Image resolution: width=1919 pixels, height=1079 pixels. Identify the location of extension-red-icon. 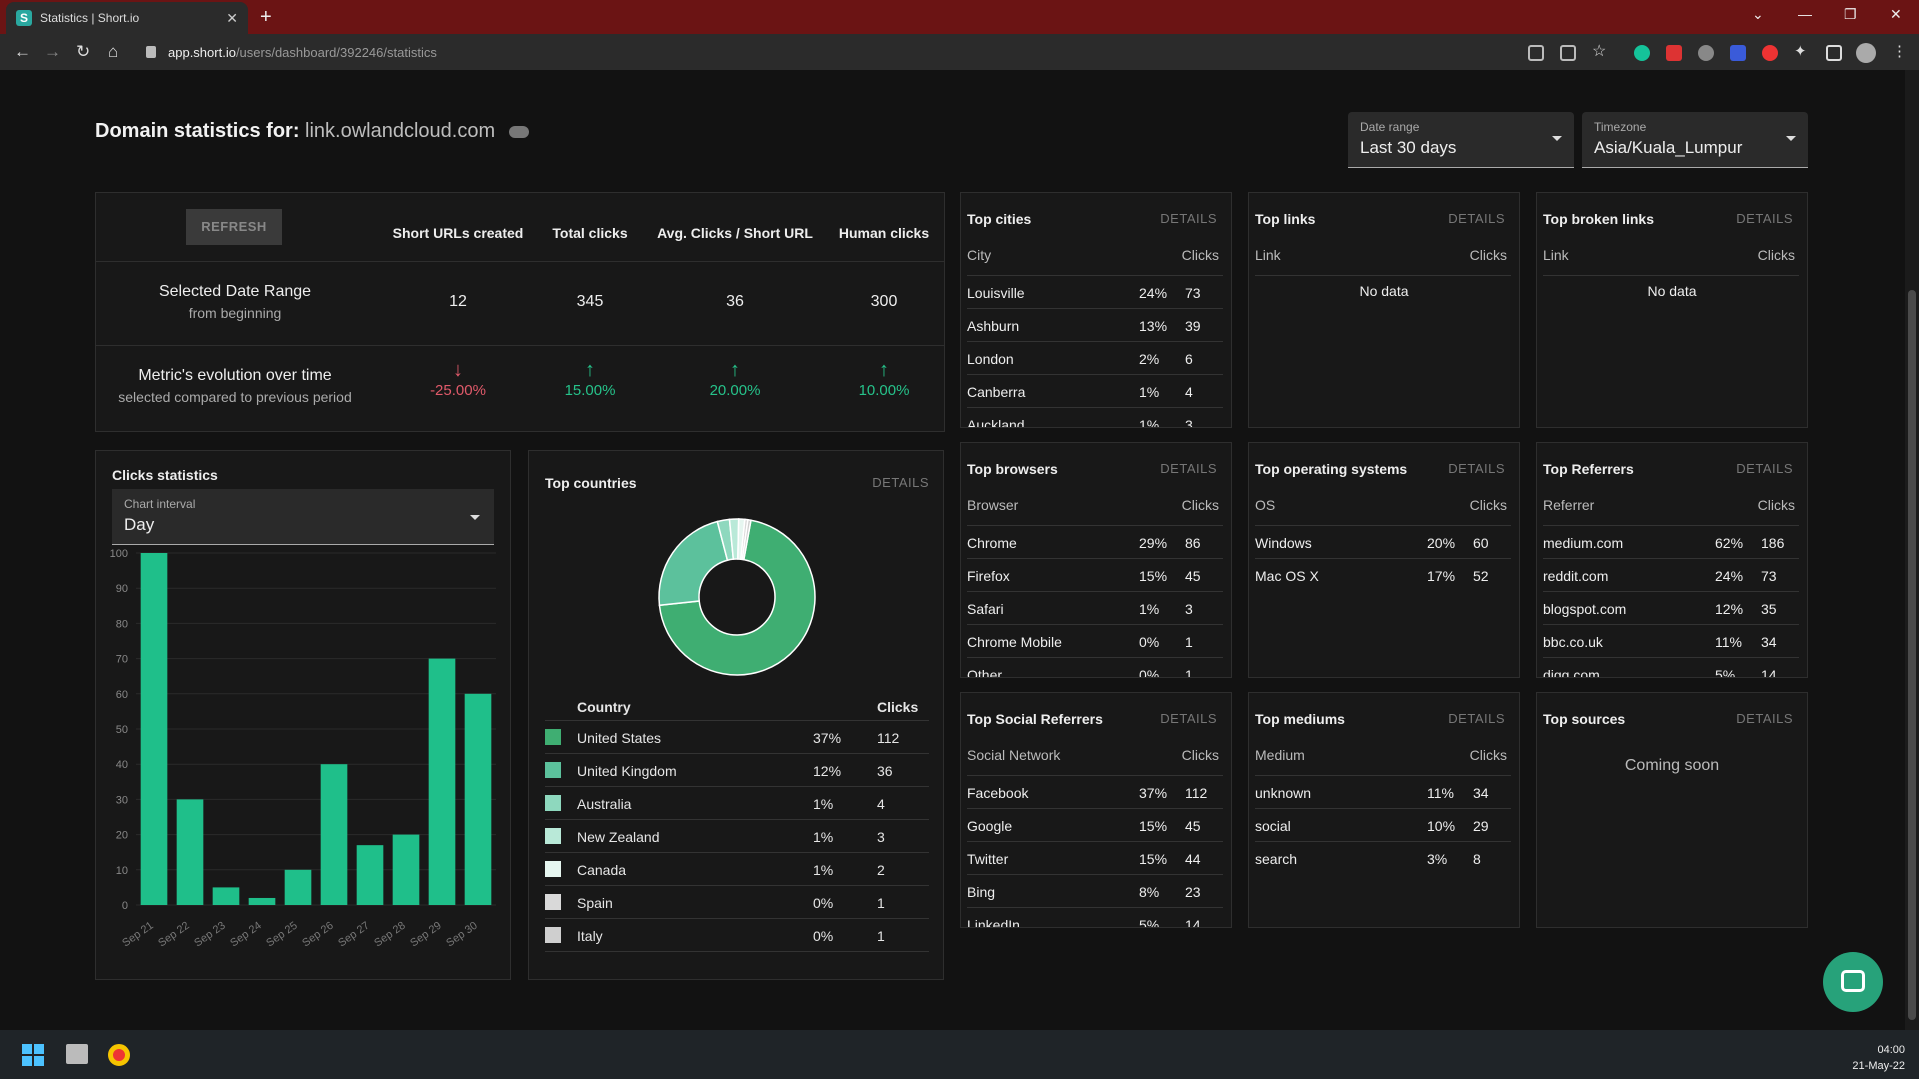
(1674, 53).